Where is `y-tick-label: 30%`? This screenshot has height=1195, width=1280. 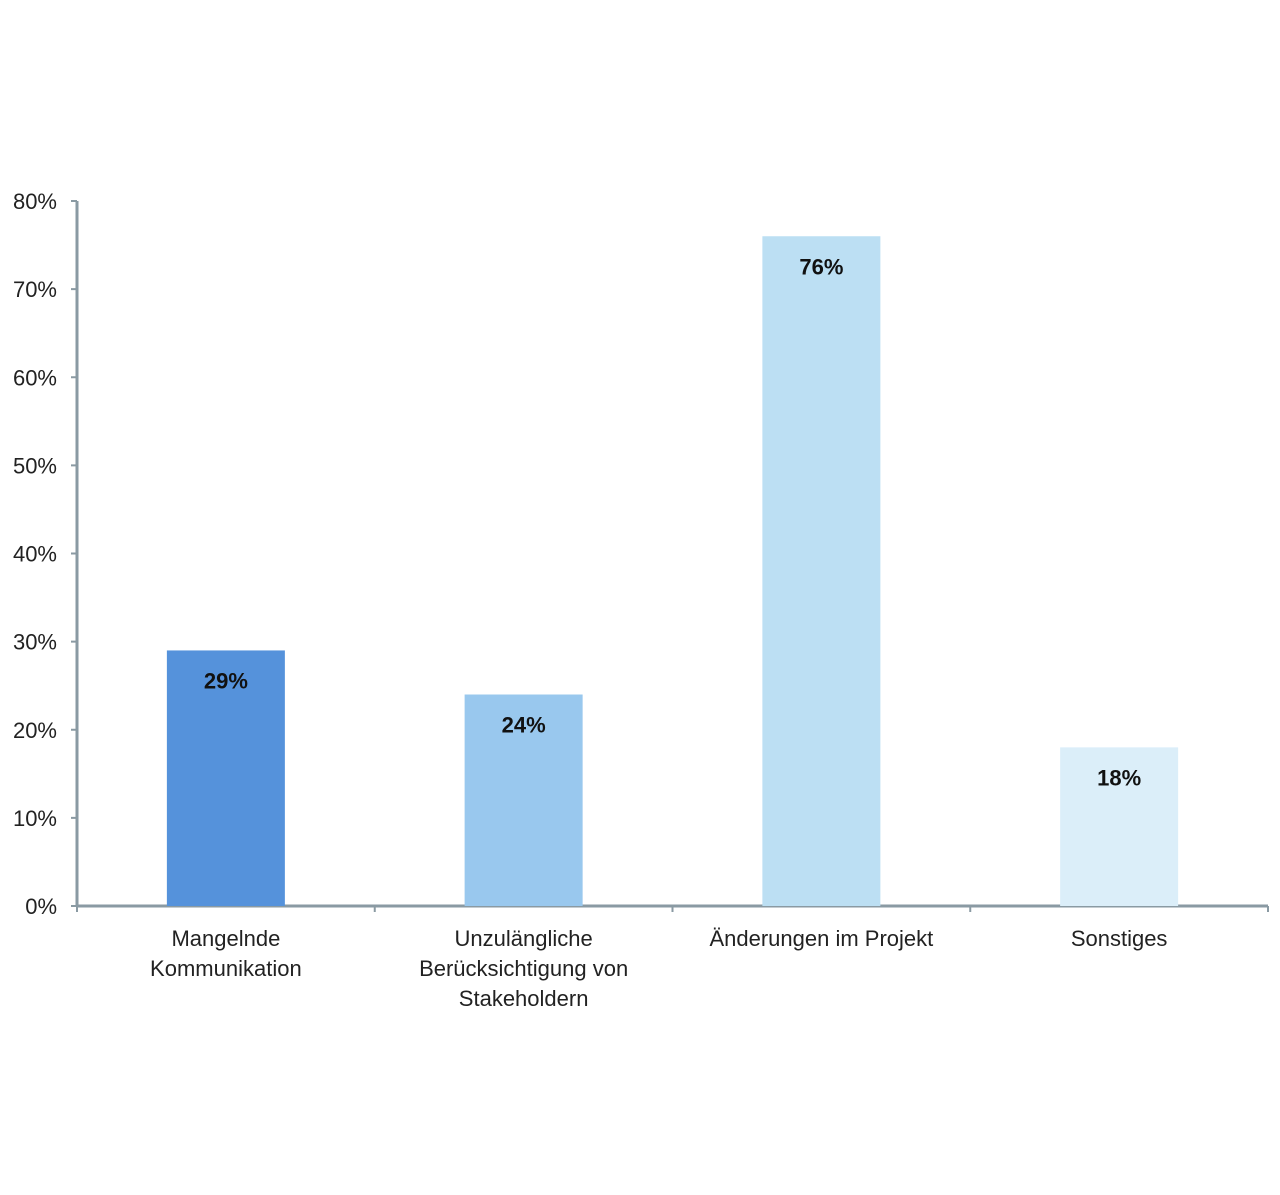
y-tick-label: 30% is located at coordinates (35, 642).